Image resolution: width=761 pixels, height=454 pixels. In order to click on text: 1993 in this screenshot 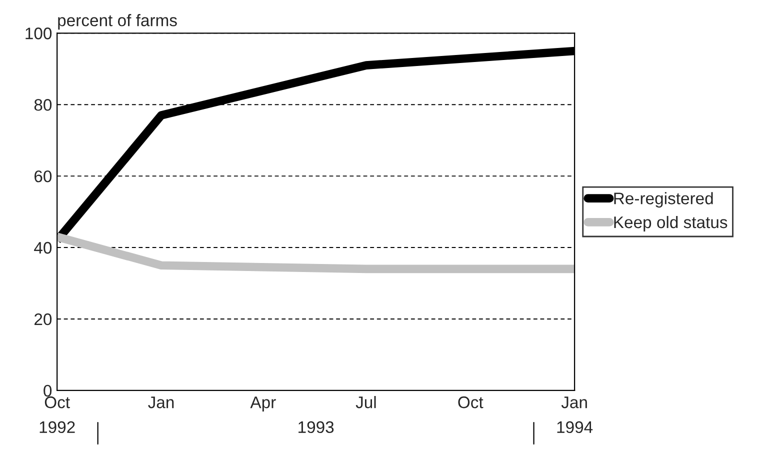, I will do `click(316, 427)`.